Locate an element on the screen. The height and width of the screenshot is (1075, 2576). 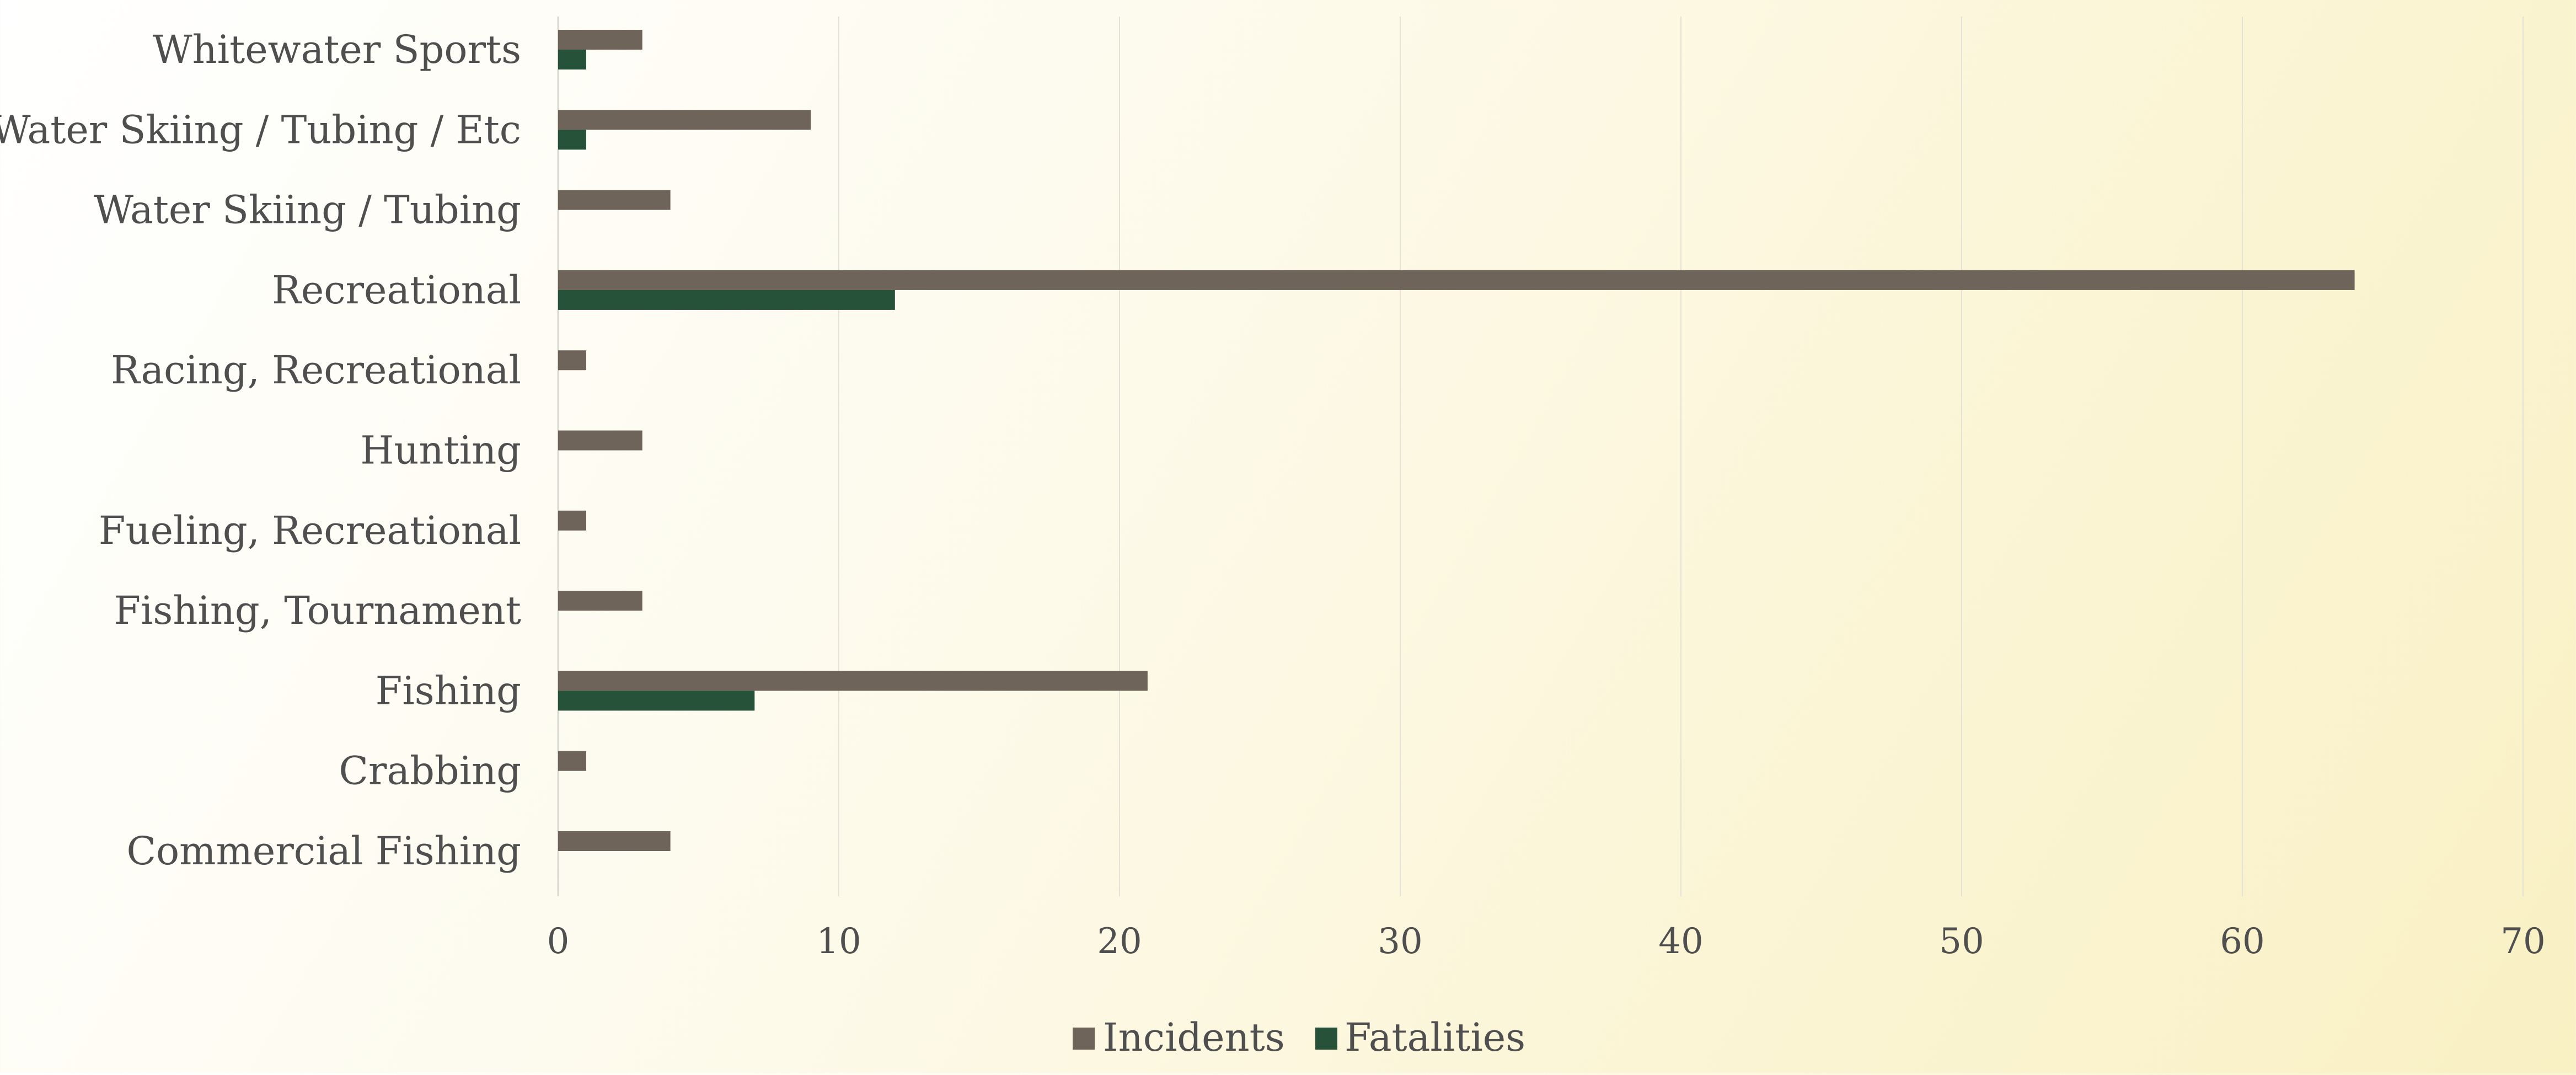
category-label-water-skiing-tubing-etc: Water Skiing / Tubing / Etc is located at coordinates (260, 129).